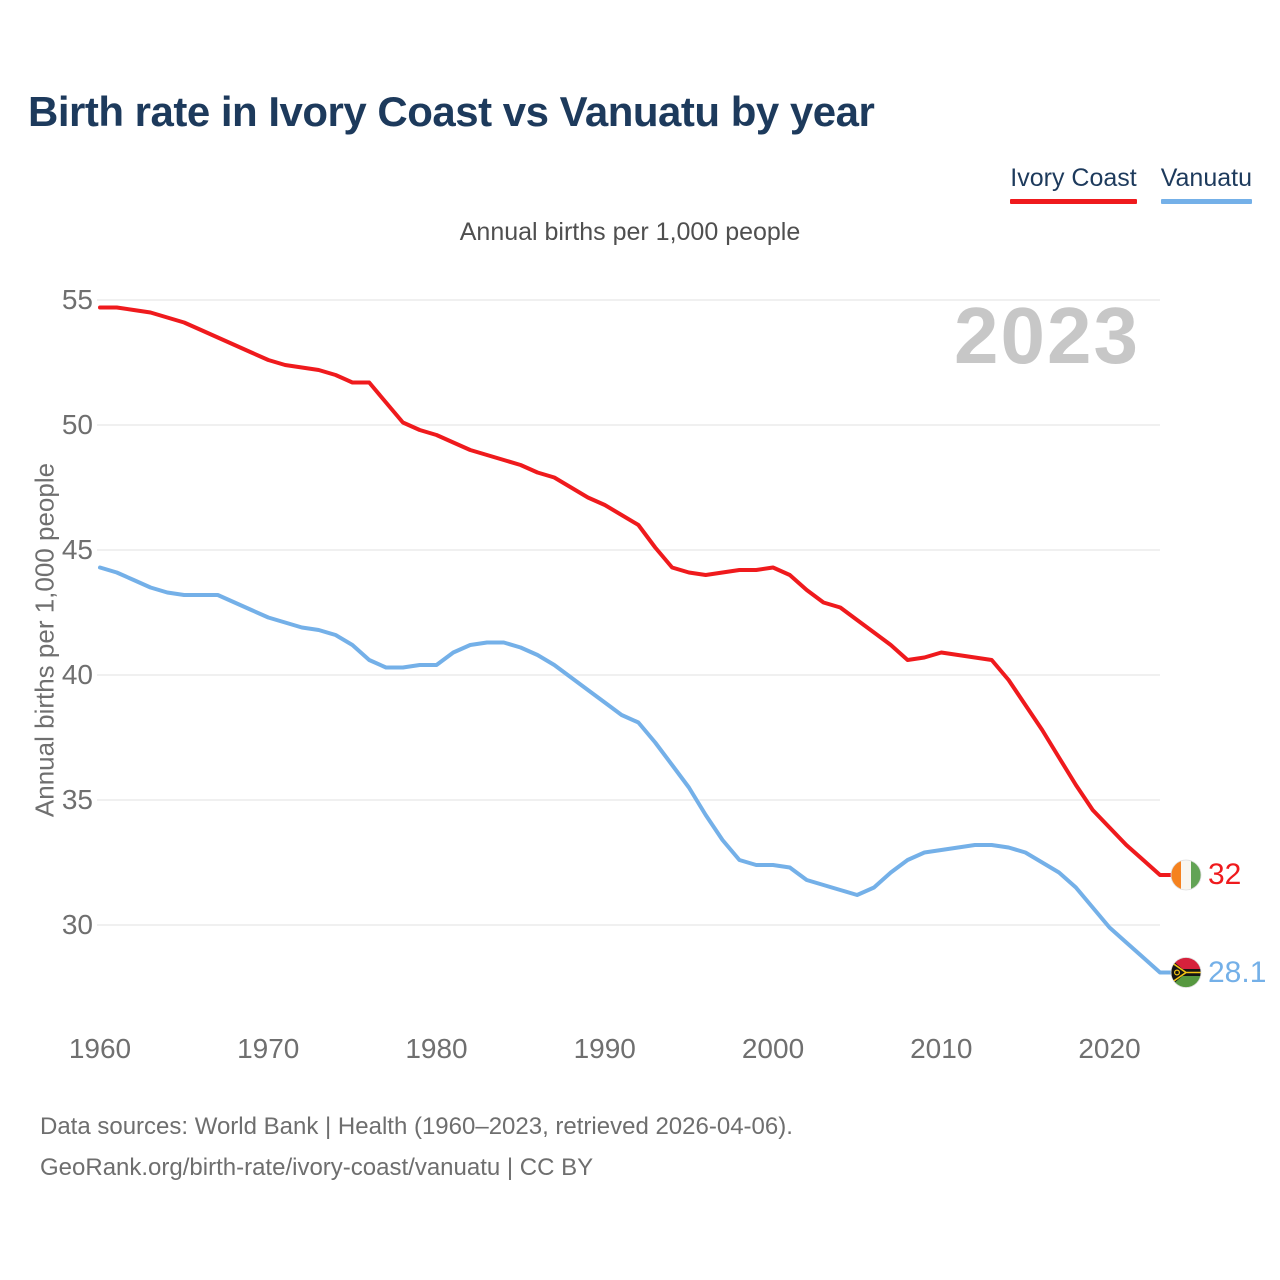 The height and width of the screenshot is (1280, 1280). Describe the element at coordinates (1073, 178) in the screenshot. I see `legend-label: Ivory Coast` at that location.